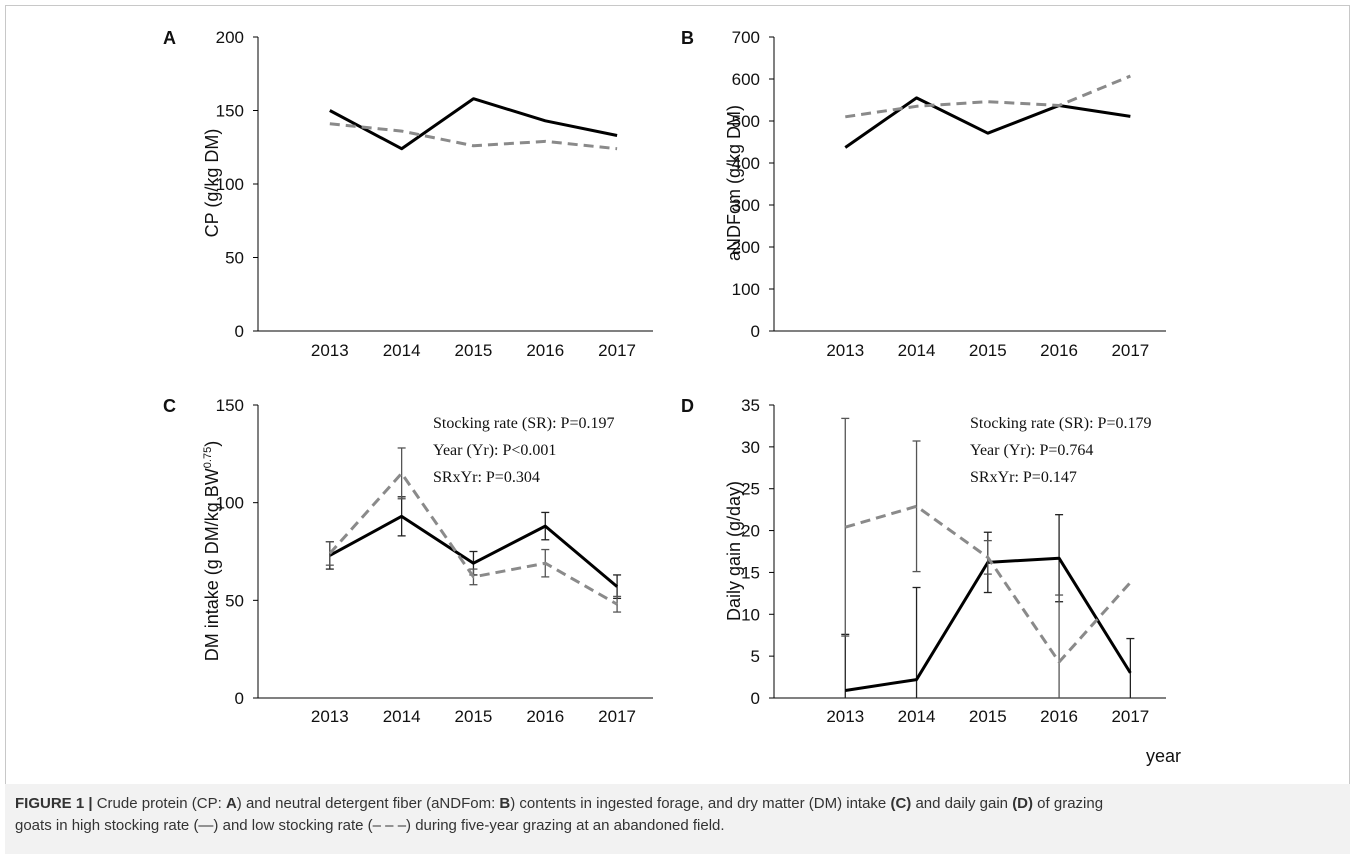  What do you see at coordinates (687, 406) in the screenshot?
I see `panel-letter: D` at bounding box center [687, 406].